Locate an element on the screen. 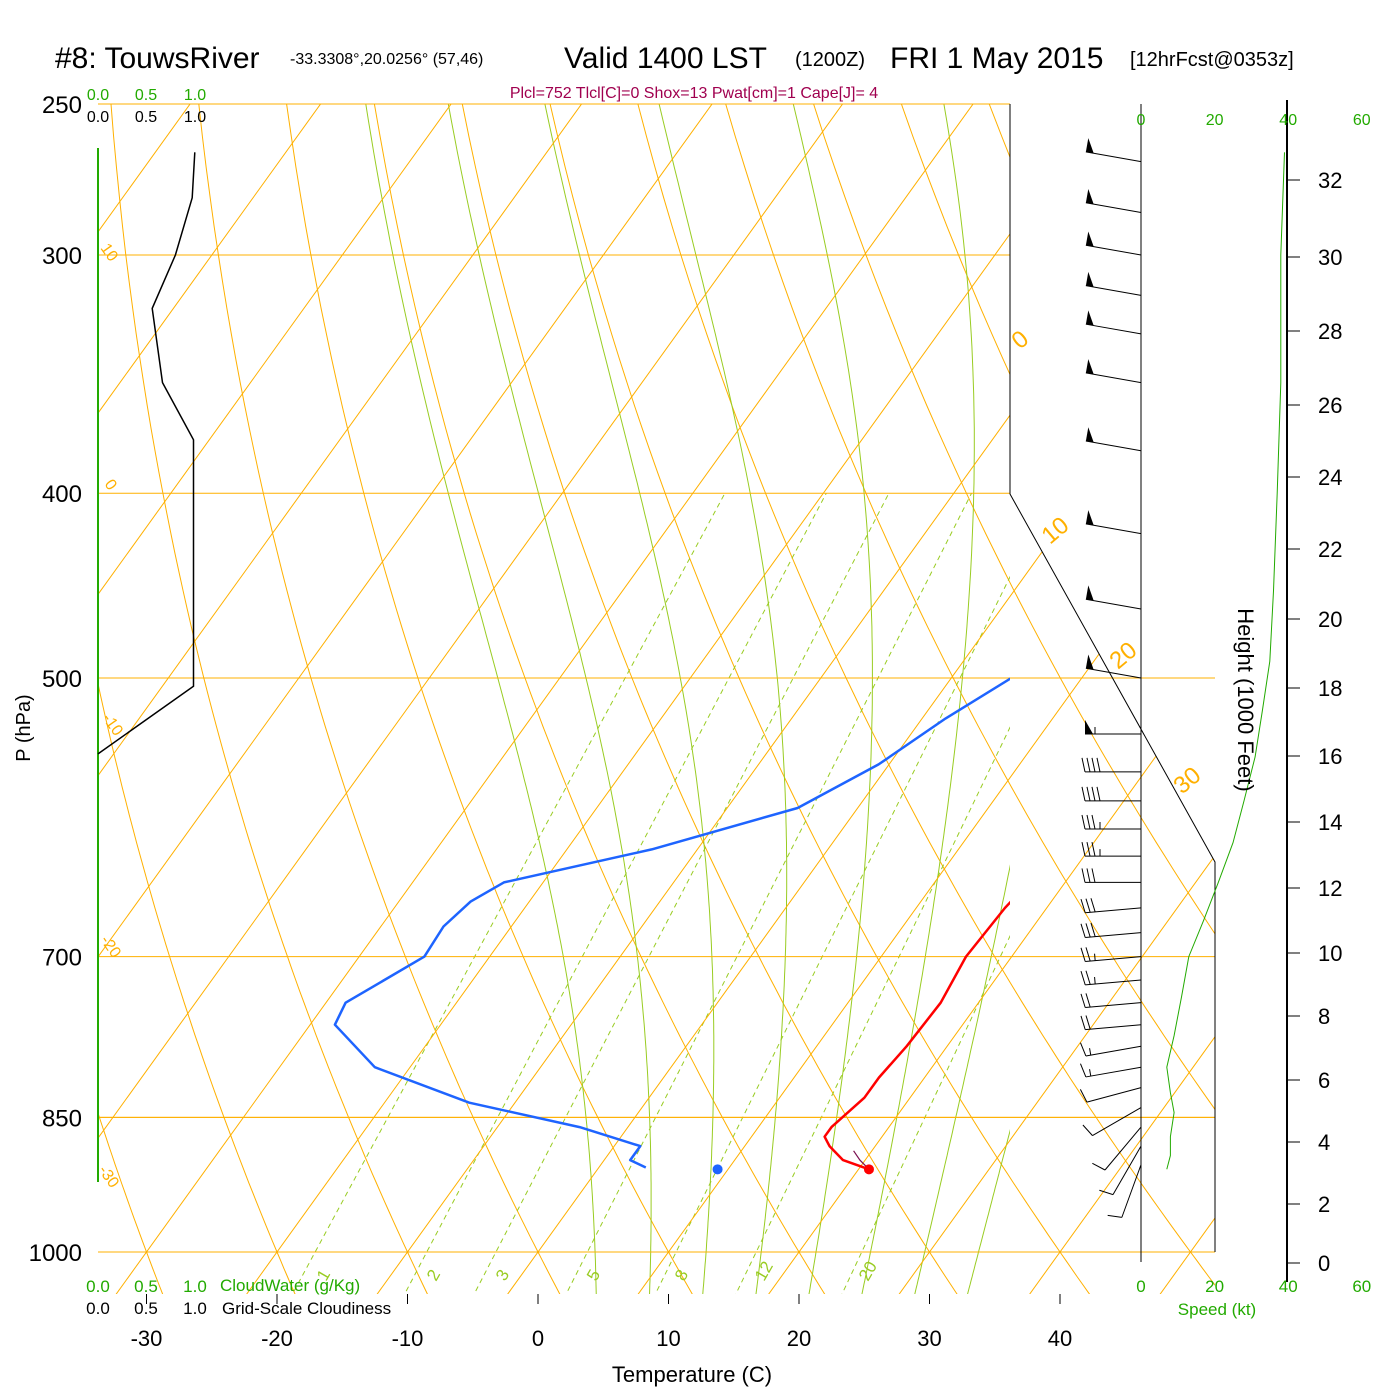 The width and height of the screenshot is (1400, 1400). x-tick-label: -20 is located at coordinates (277, 1338).